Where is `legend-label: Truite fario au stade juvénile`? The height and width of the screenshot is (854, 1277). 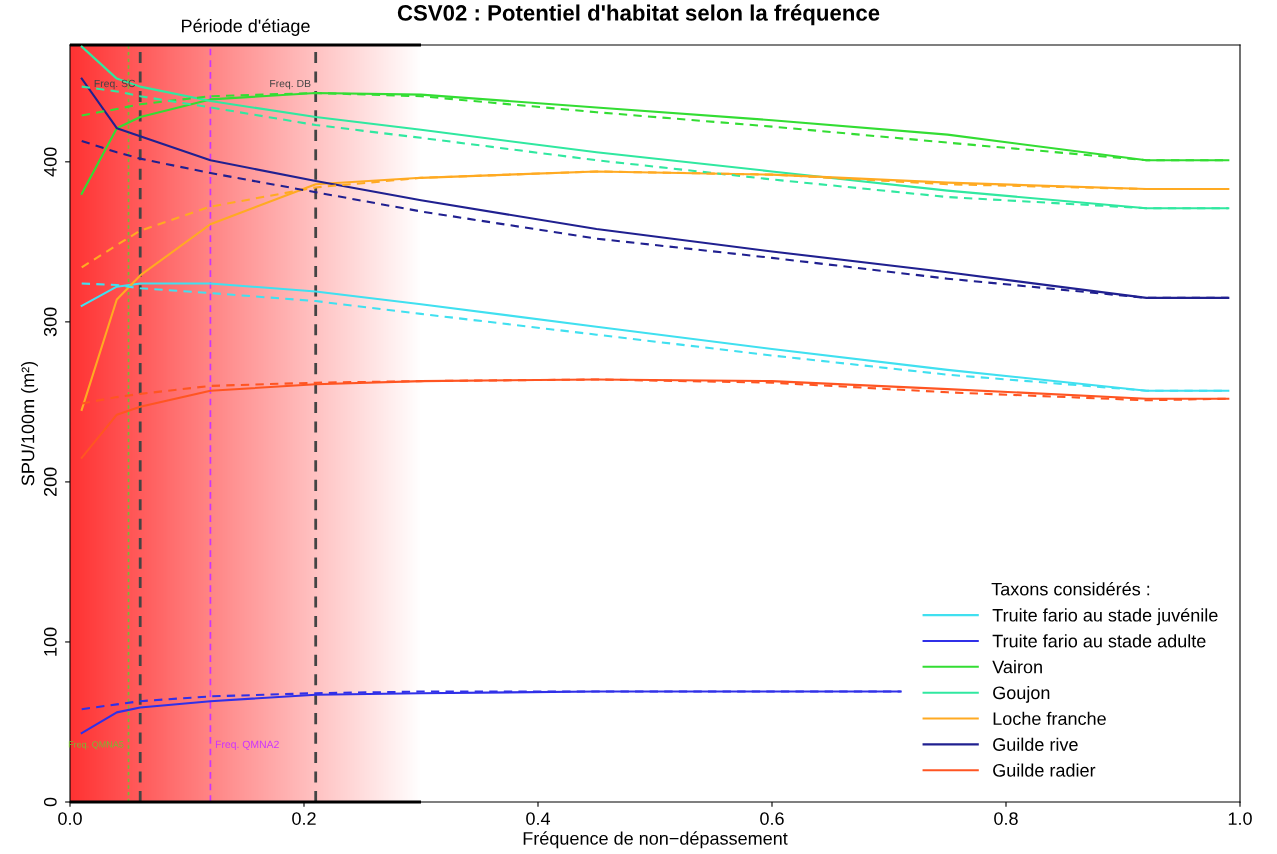 legend-label: Truite fario au stade juvénile is located at coordinates (1105, 617).